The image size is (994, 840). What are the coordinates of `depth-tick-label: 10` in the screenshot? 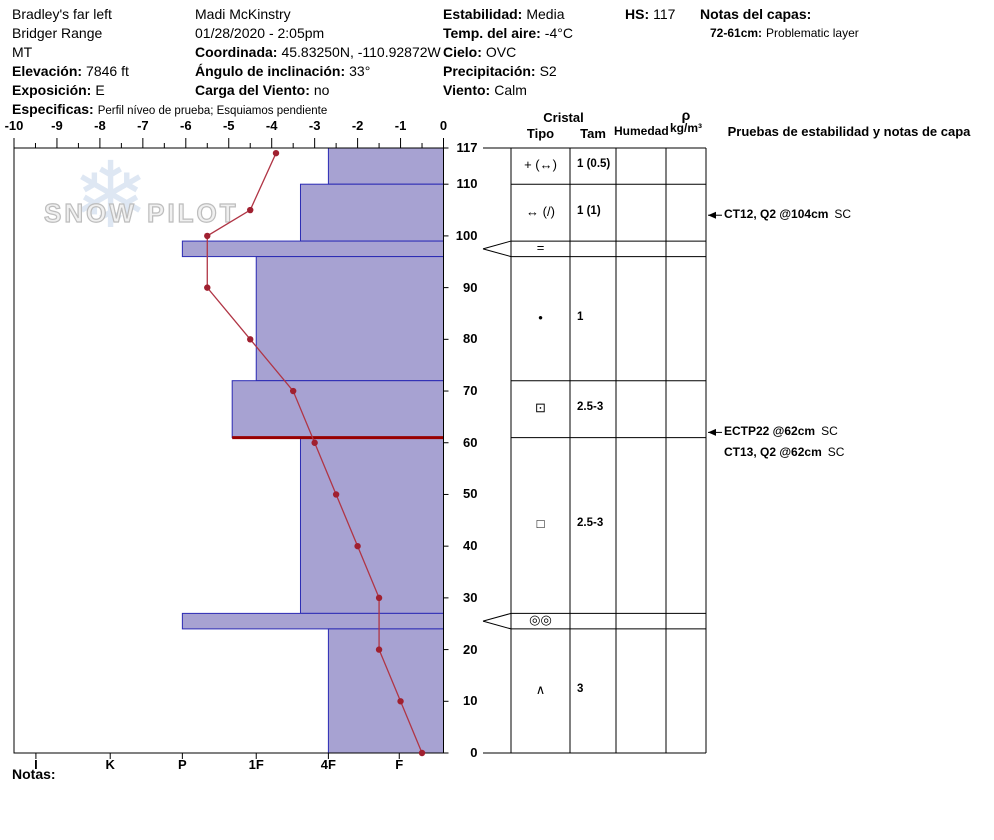 It's located at (470, 701).